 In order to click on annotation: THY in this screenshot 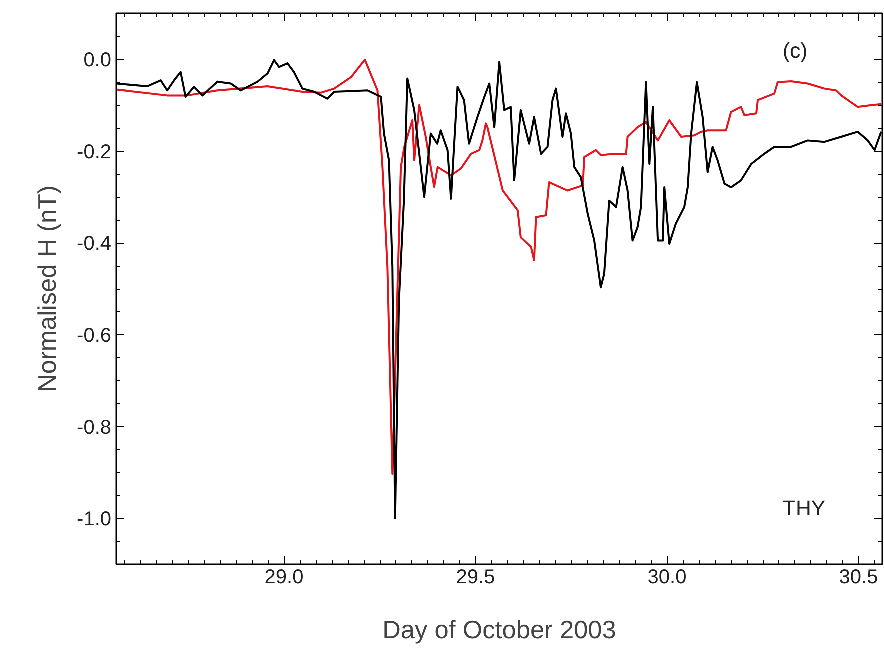, I will do `click(804, 508)`.